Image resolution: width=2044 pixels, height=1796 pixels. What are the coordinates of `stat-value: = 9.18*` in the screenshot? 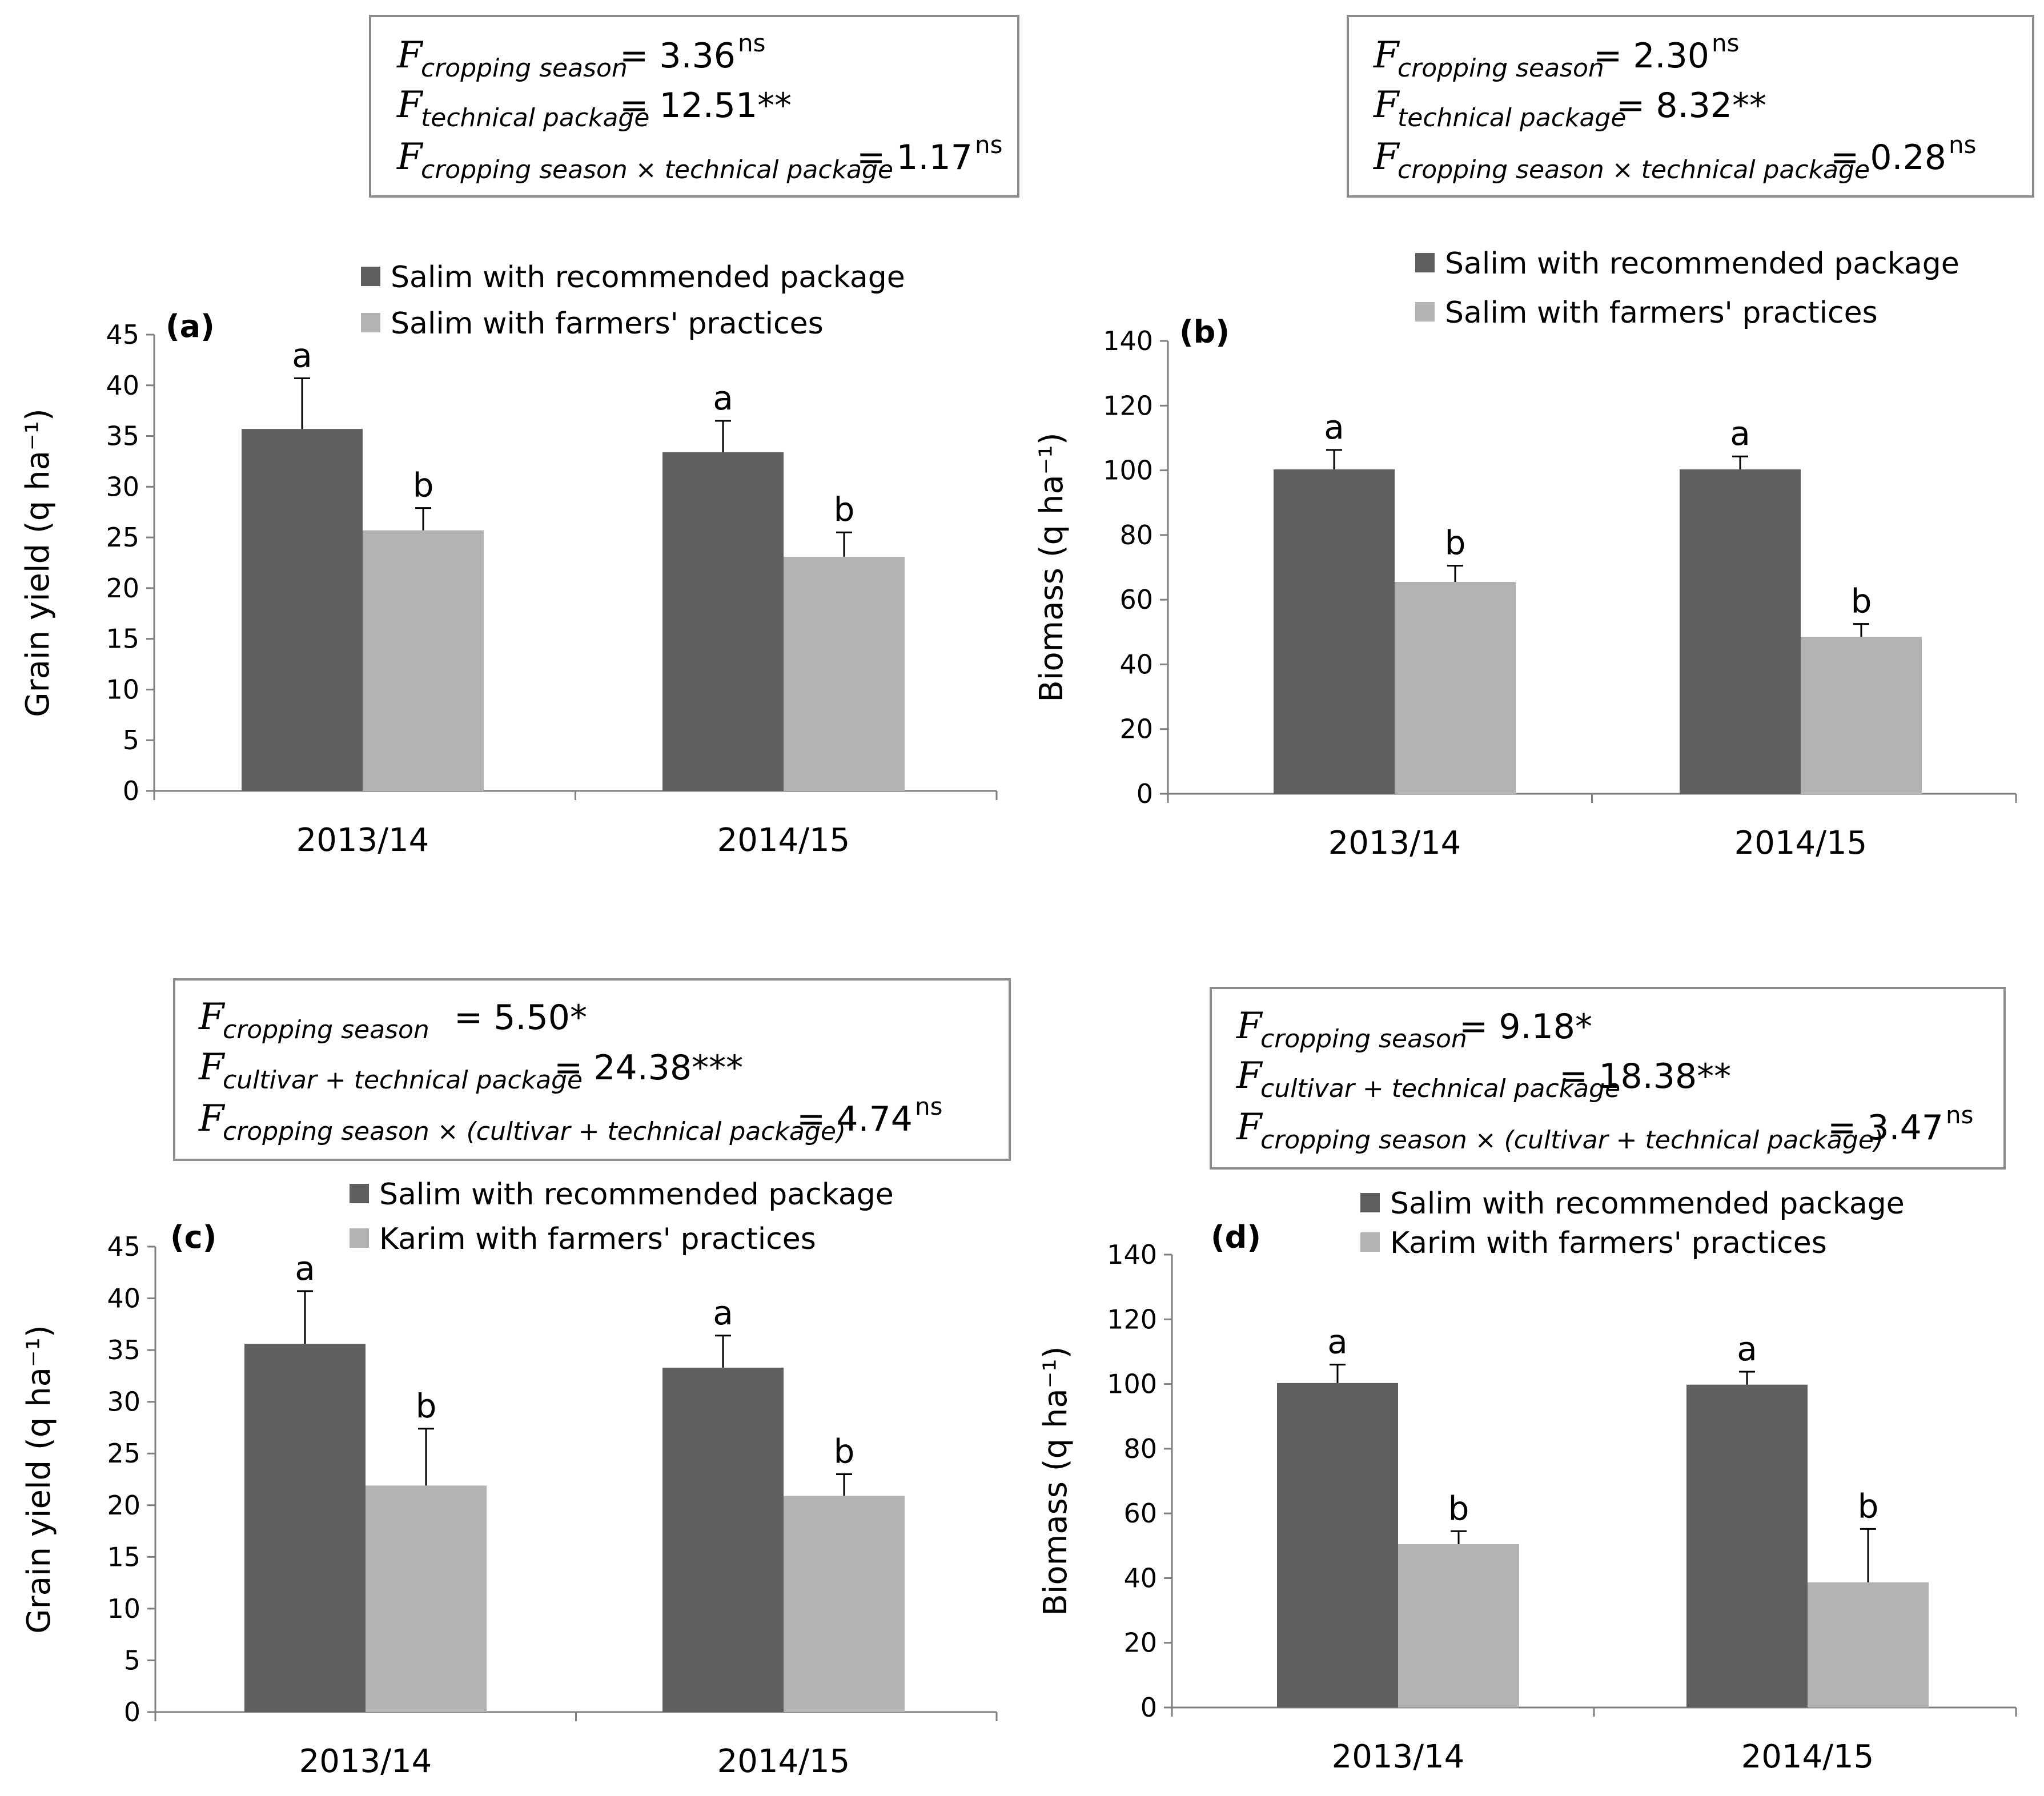 It's located at (1525, 1027).